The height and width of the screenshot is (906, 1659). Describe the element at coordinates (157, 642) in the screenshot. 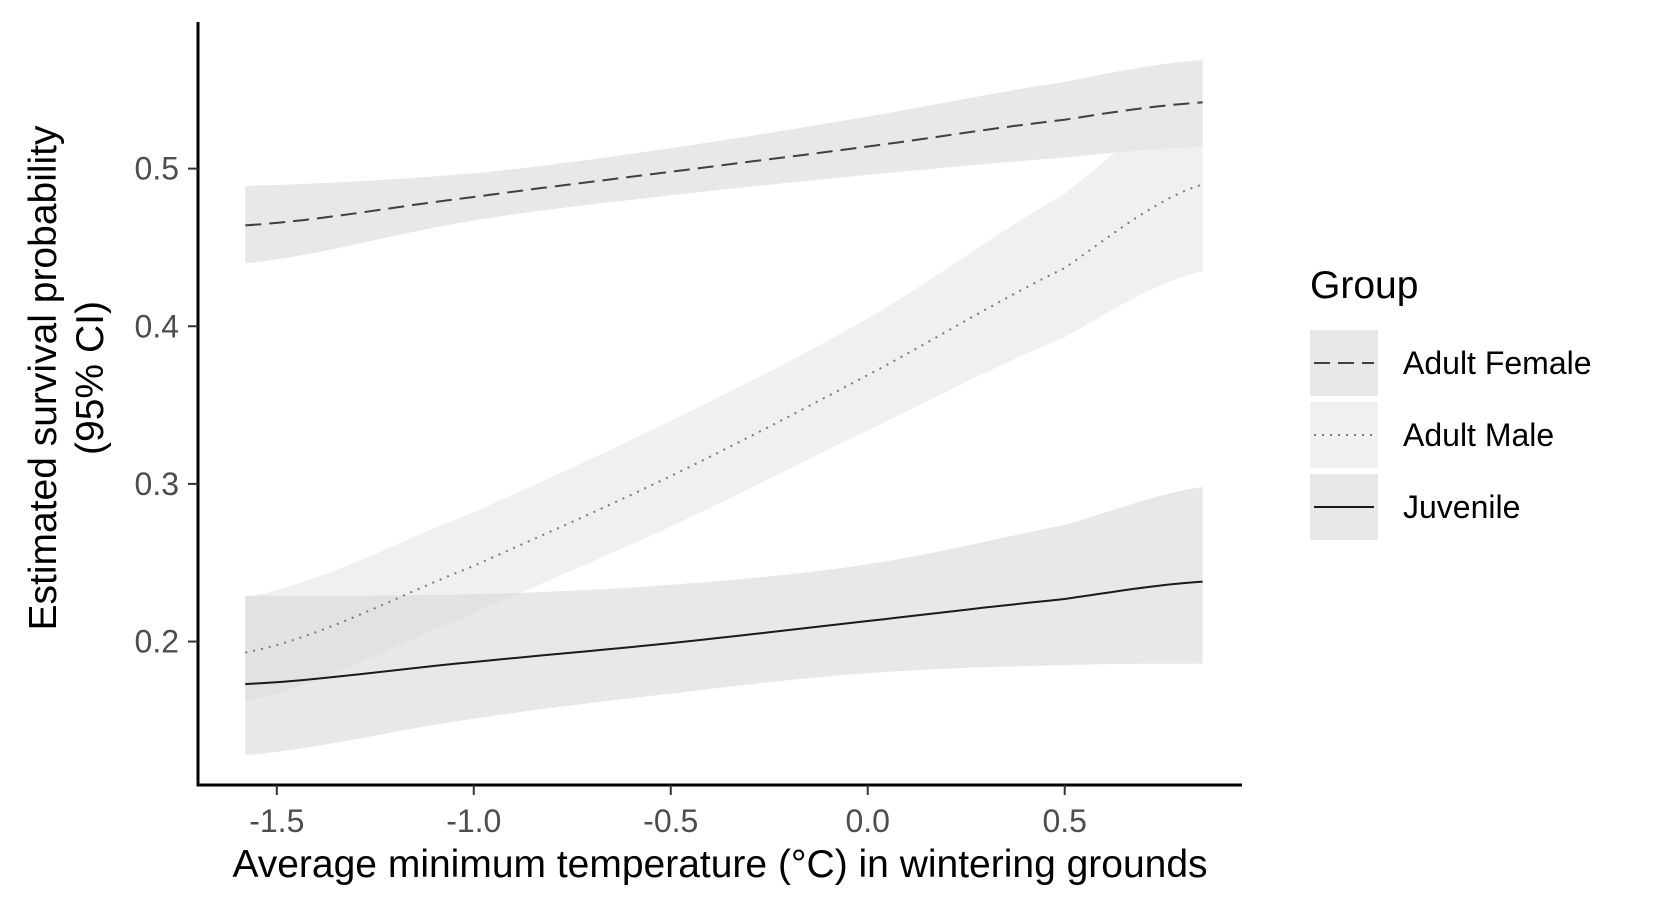

I see `y-tick-label: 0.2` at that location.